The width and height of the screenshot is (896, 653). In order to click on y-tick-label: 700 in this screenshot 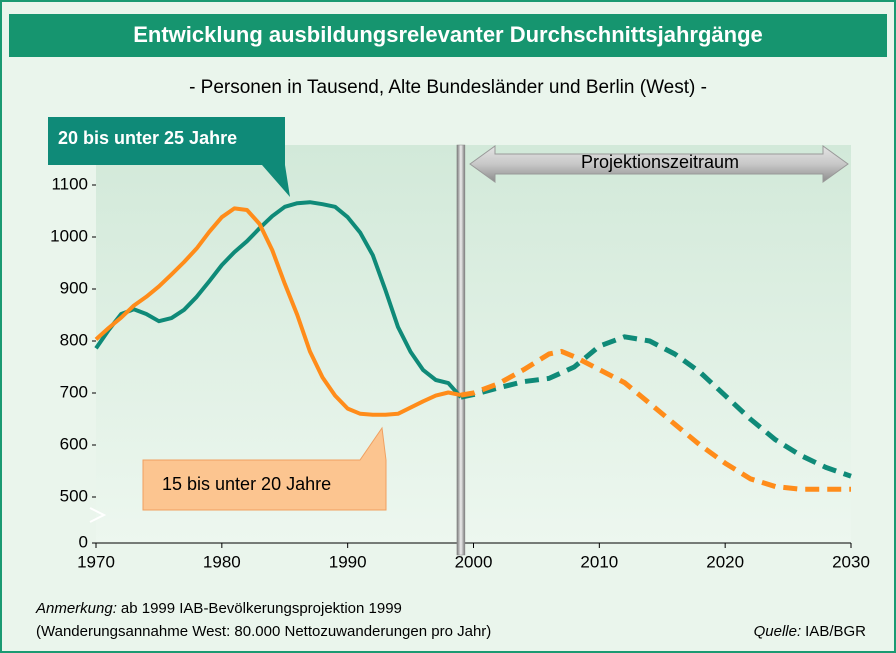, I will do `click(74, 391)`.